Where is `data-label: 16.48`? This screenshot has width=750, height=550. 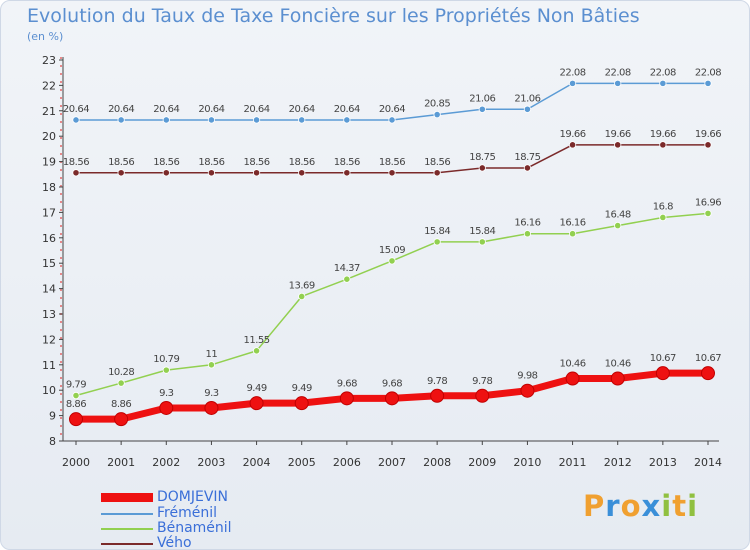 data-label: 16.48 is located at coordinates (618, 215).